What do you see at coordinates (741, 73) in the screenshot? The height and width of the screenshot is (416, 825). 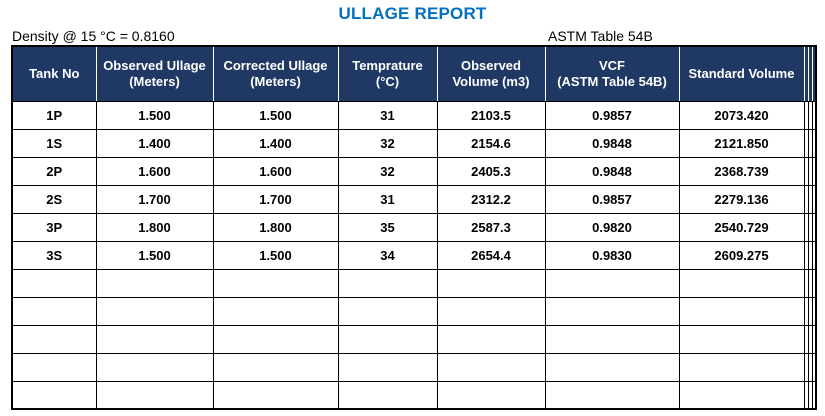 I see `column-header-standard-volume: Standard Volume` at bounding box center [741, 73].